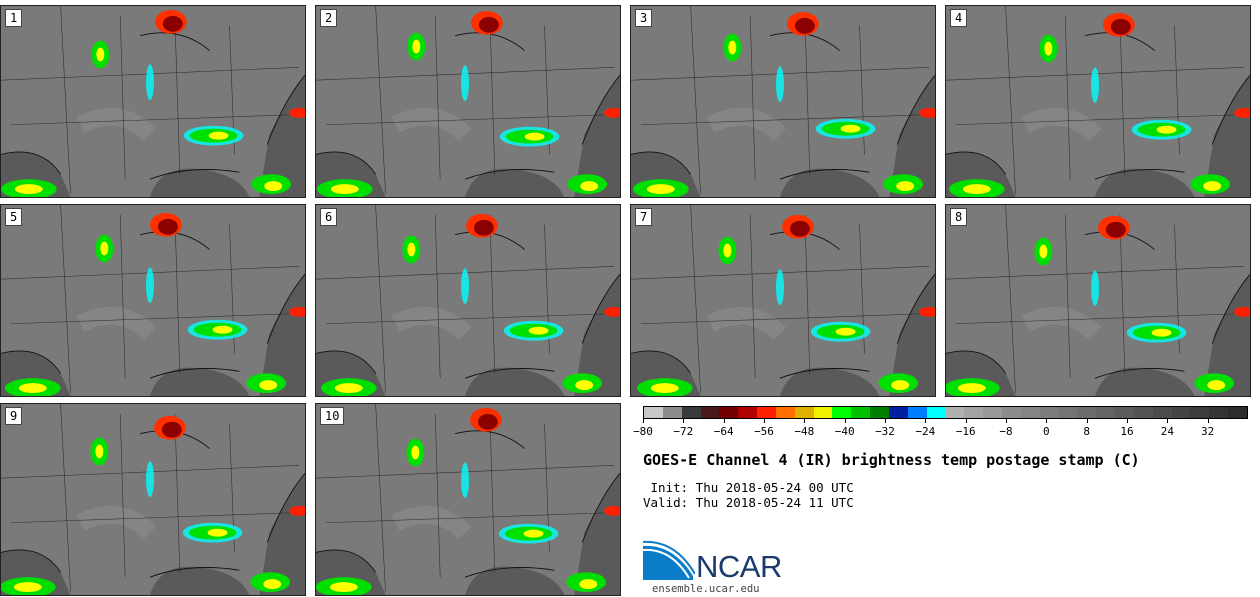  What do you see at coordinates (14, 18) in the screenshot?
I see `panel-number: 1` at bounding box center [14, 18].